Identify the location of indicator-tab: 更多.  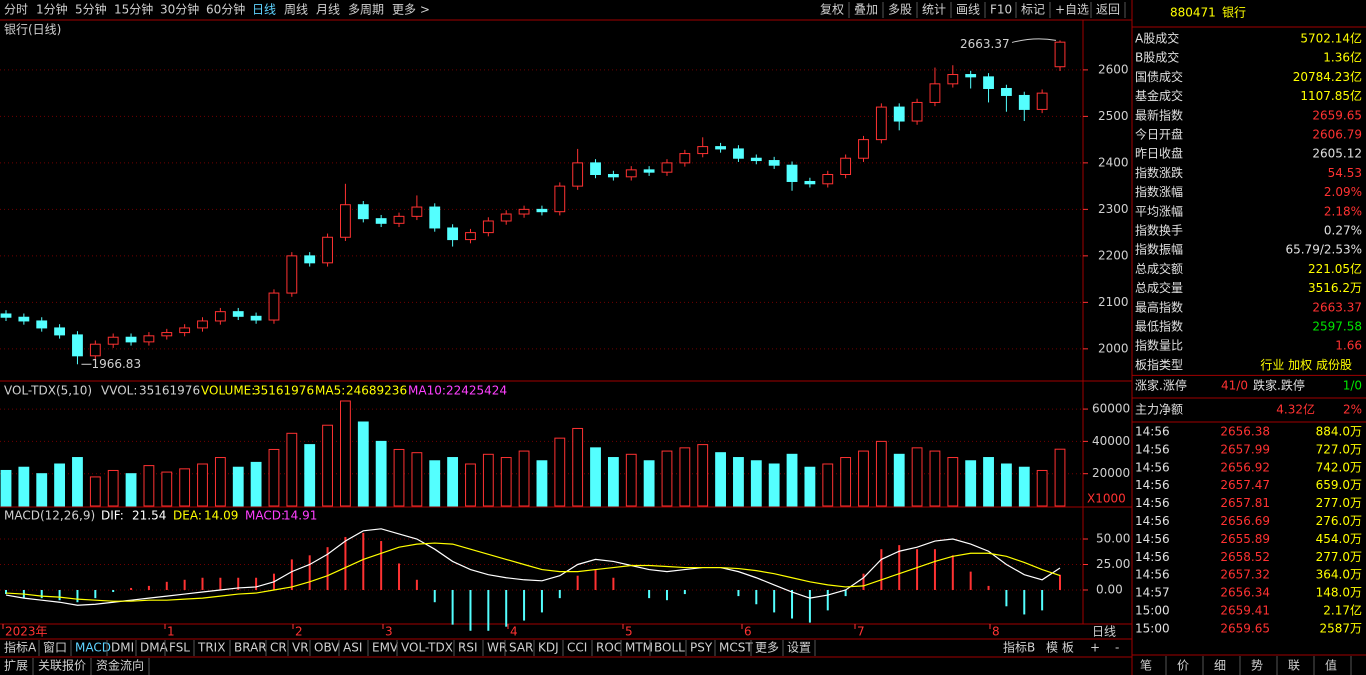
(767, 648).